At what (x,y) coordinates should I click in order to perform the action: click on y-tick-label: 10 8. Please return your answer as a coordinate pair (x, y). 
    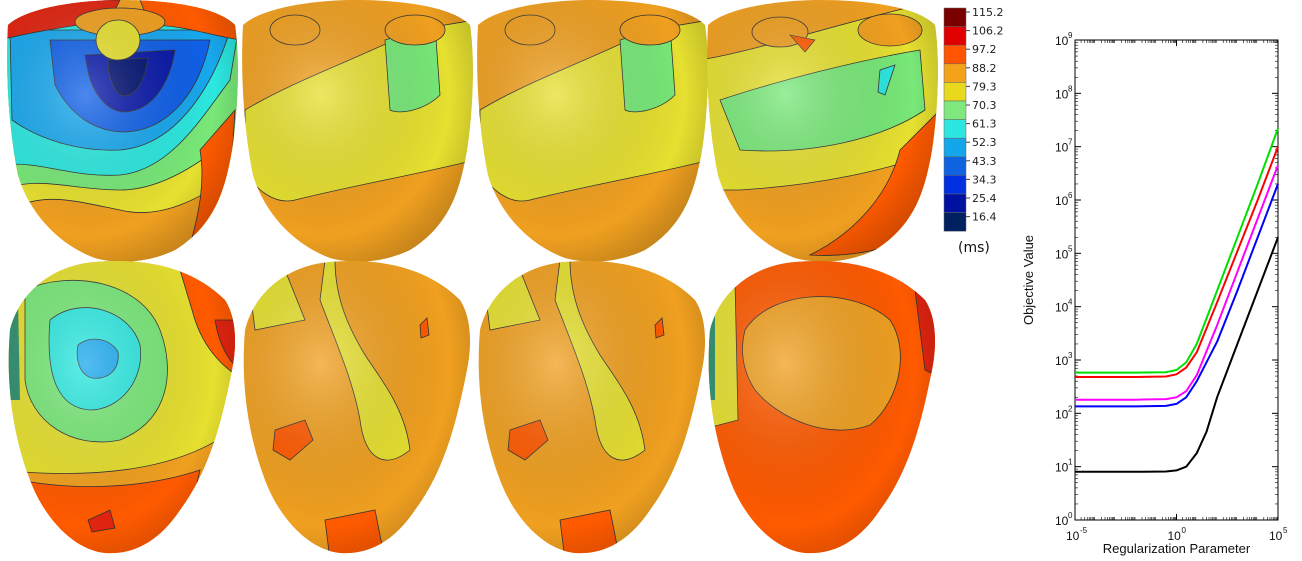
    Looking at the image, I should click on (1064, 92).